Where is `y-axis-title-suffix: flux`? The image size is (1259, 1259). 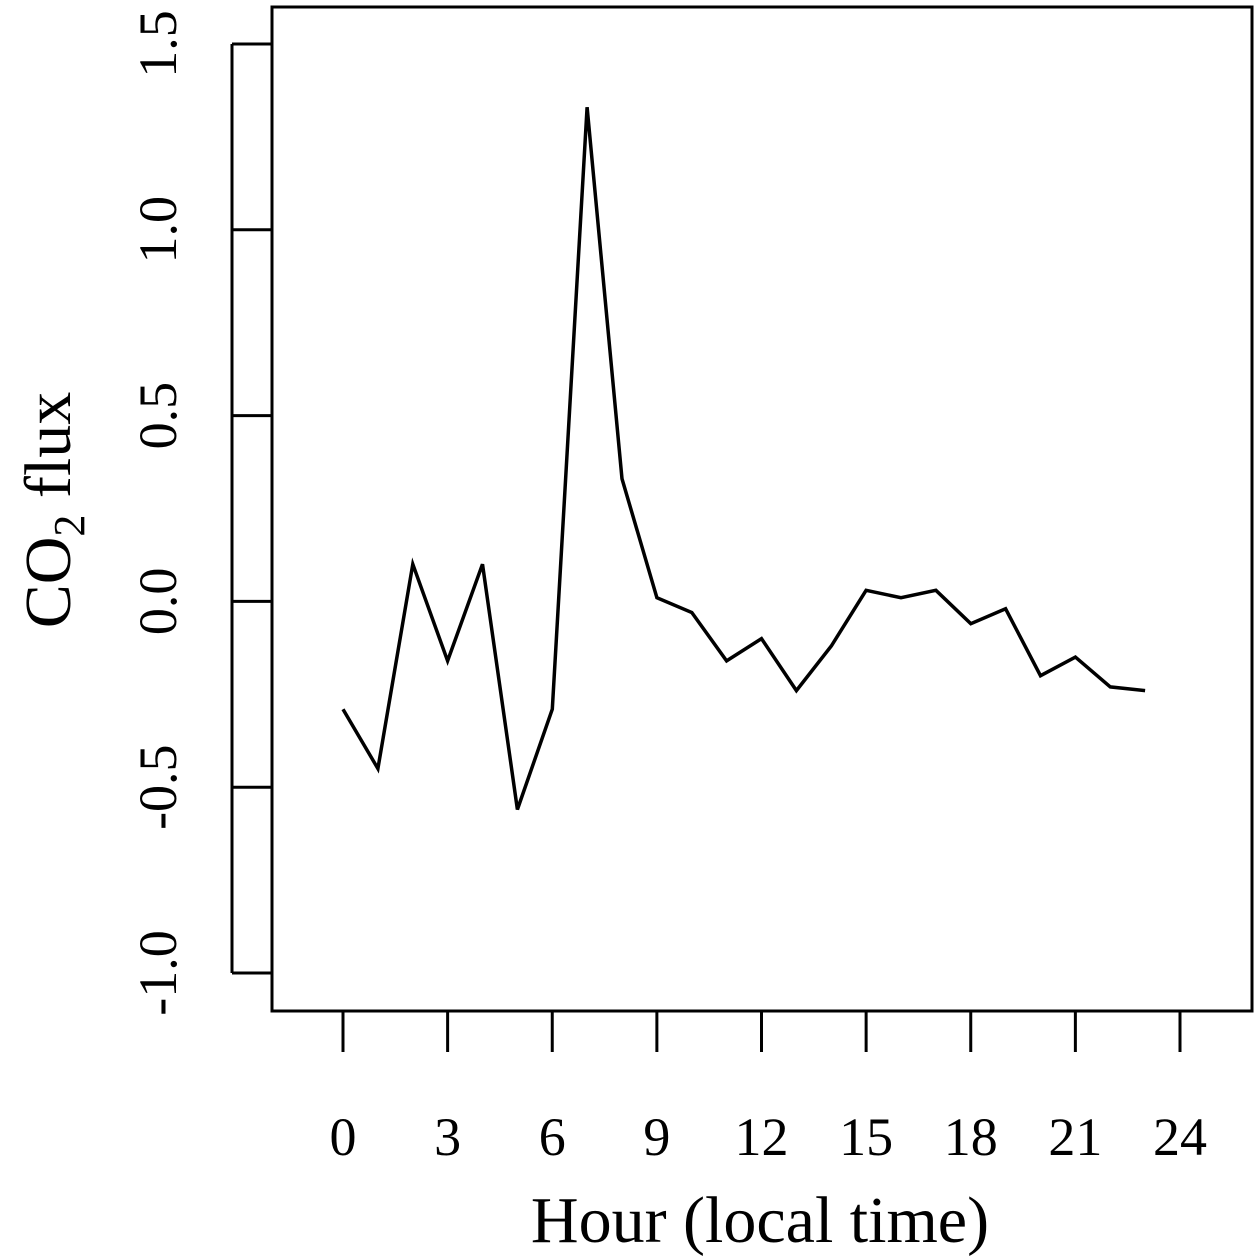 y-axis-title-suffix: flux is located at coordinates (48, 453).